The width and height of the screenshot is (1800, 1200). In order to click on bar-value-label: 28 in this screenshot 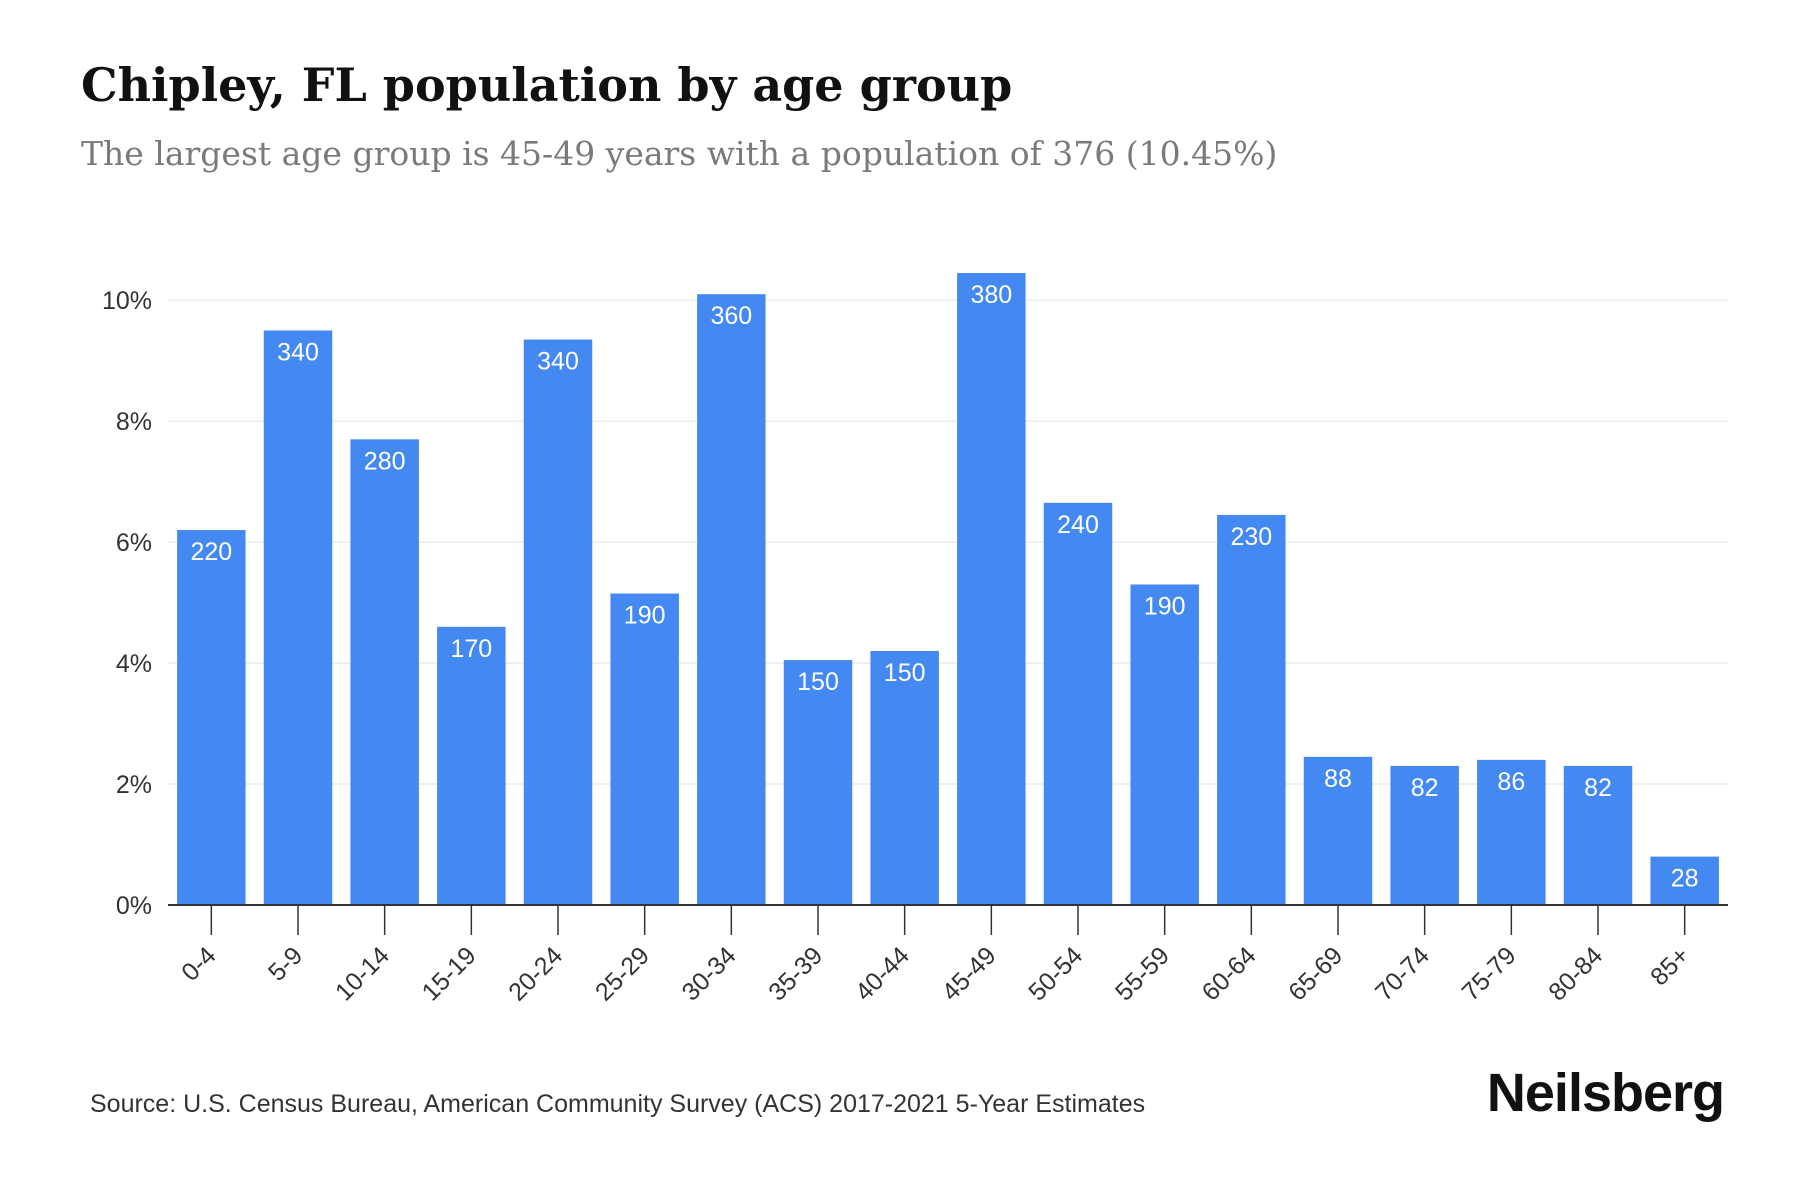, I will do `click(1685, 879)`.